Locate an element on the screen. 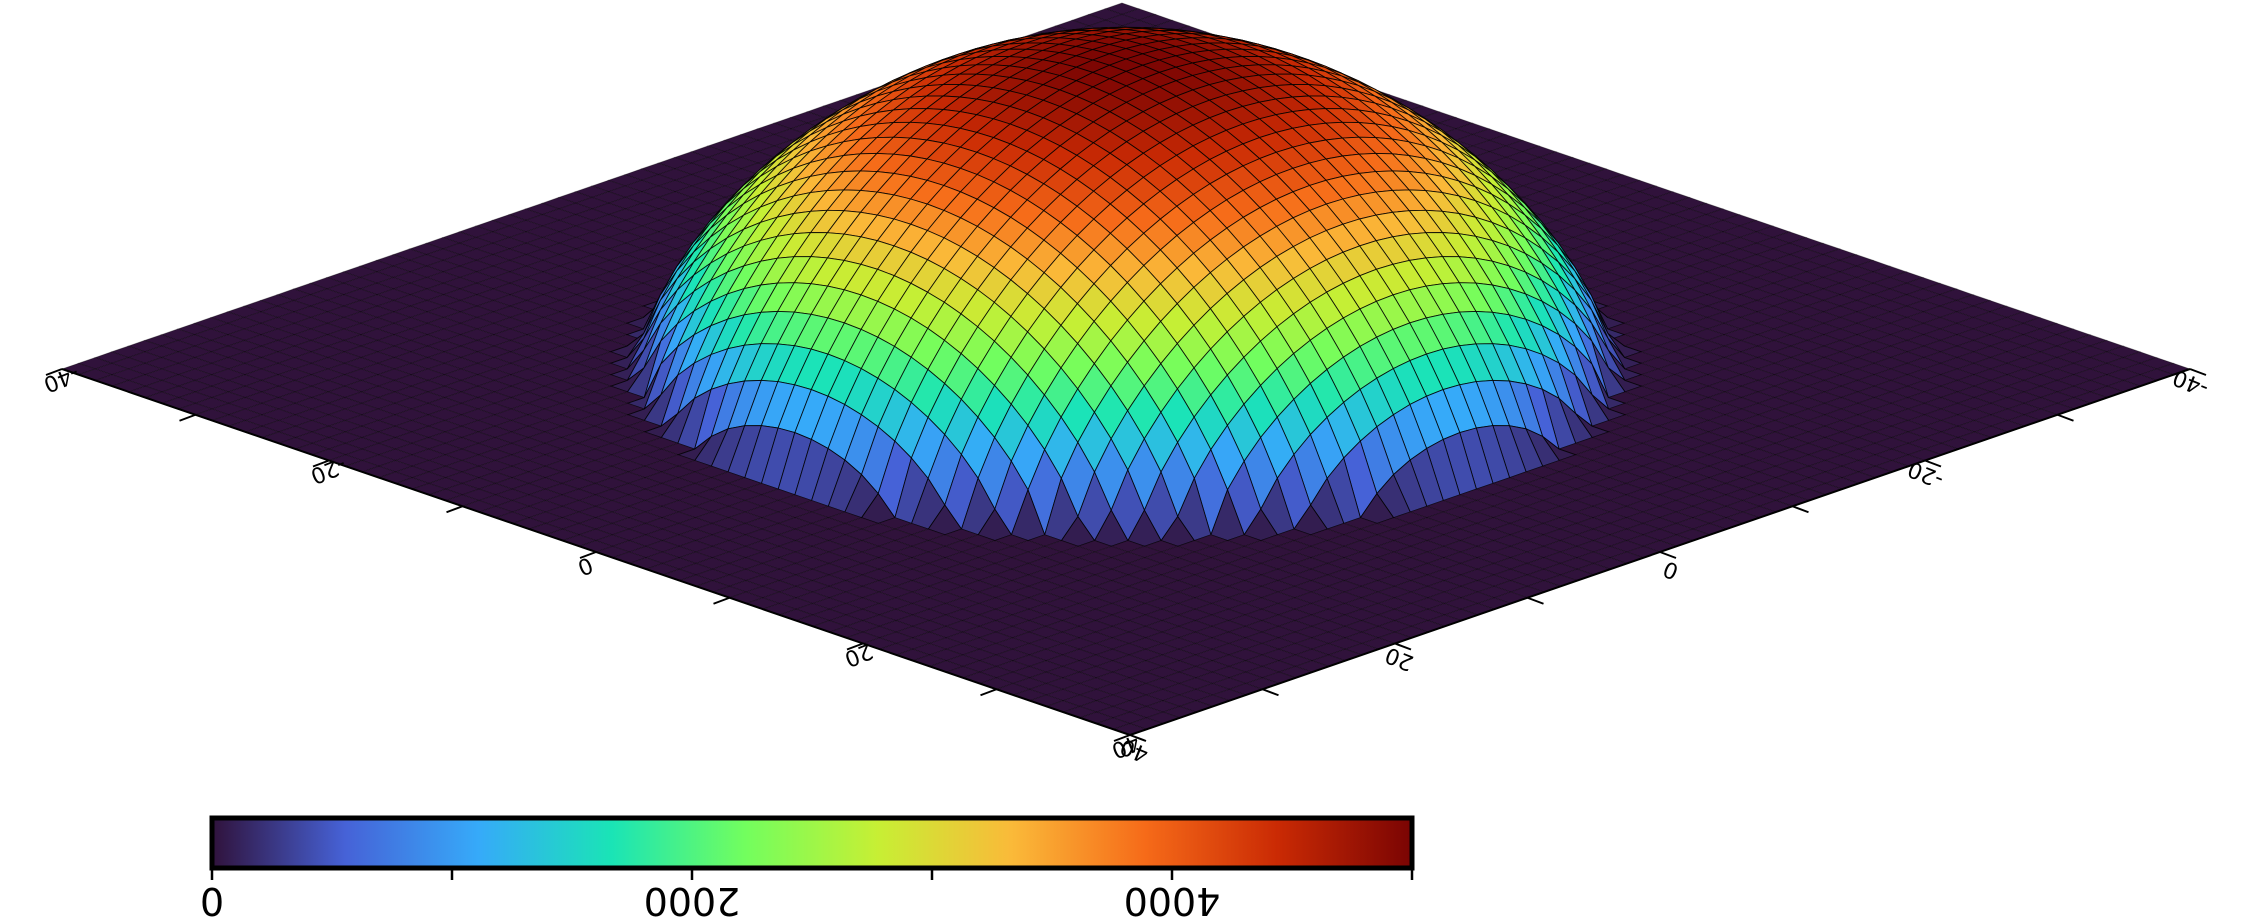  x-tick-label: -40 is located at coordinates (61, 378).